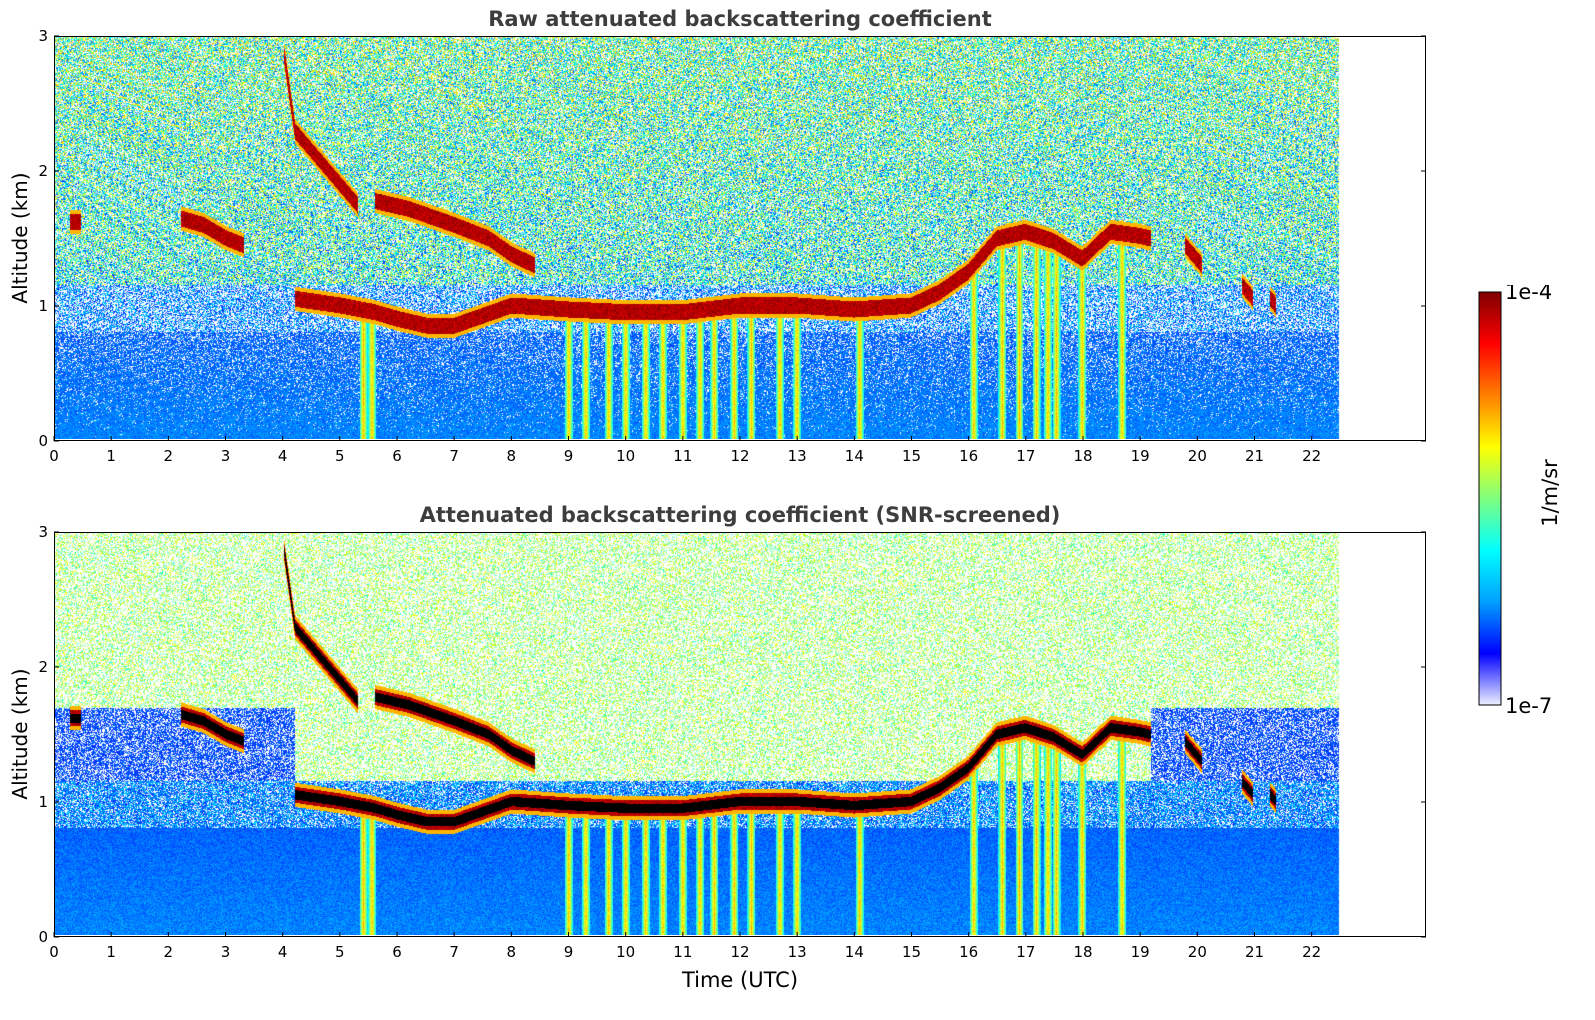  What do you see at coordinates (740, 980) in the screenshot?
I see `x-axis-label: Time (UTC)` at bounding box center [740, 980].